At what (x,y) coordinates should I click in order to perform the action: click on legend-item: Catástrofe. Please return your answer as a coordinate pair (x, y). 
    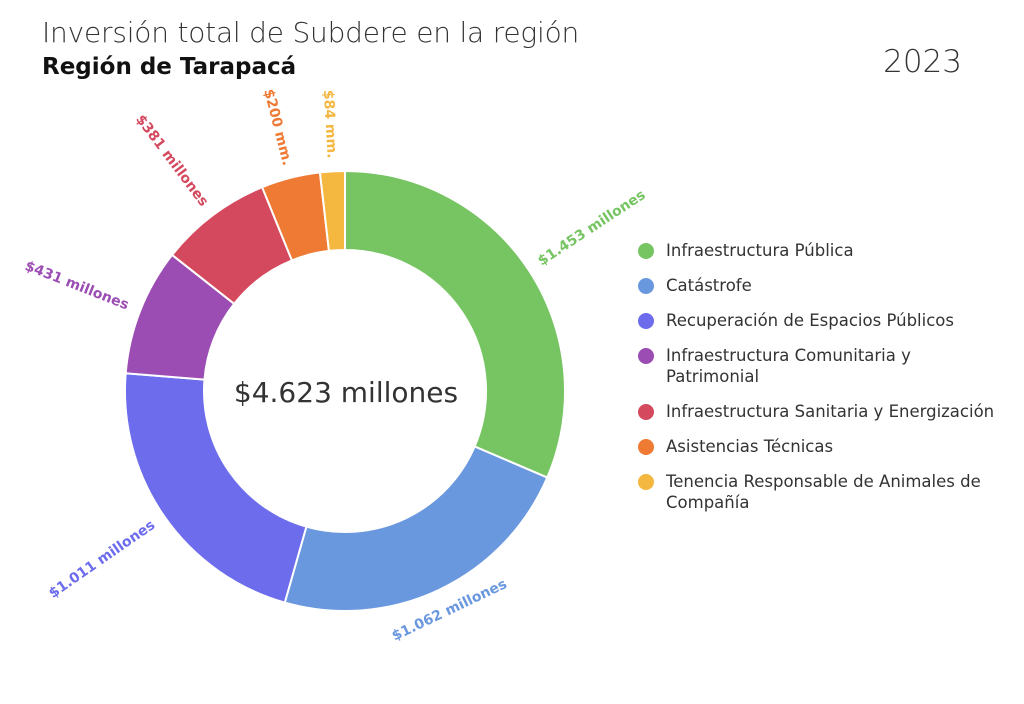
    Looking at the image, I should click on (823, 285).